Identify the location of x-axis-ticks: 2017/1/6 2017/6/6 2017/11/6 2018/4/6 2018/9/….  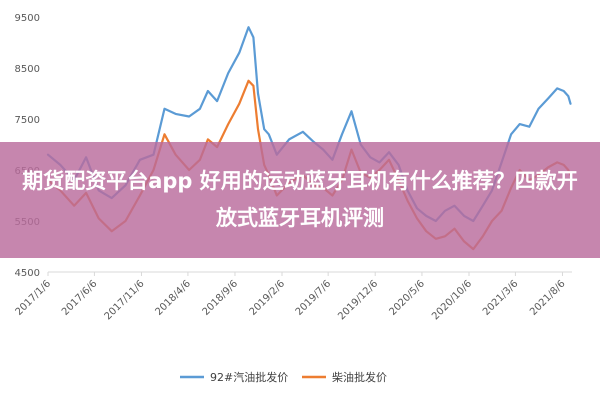
(291, 297).